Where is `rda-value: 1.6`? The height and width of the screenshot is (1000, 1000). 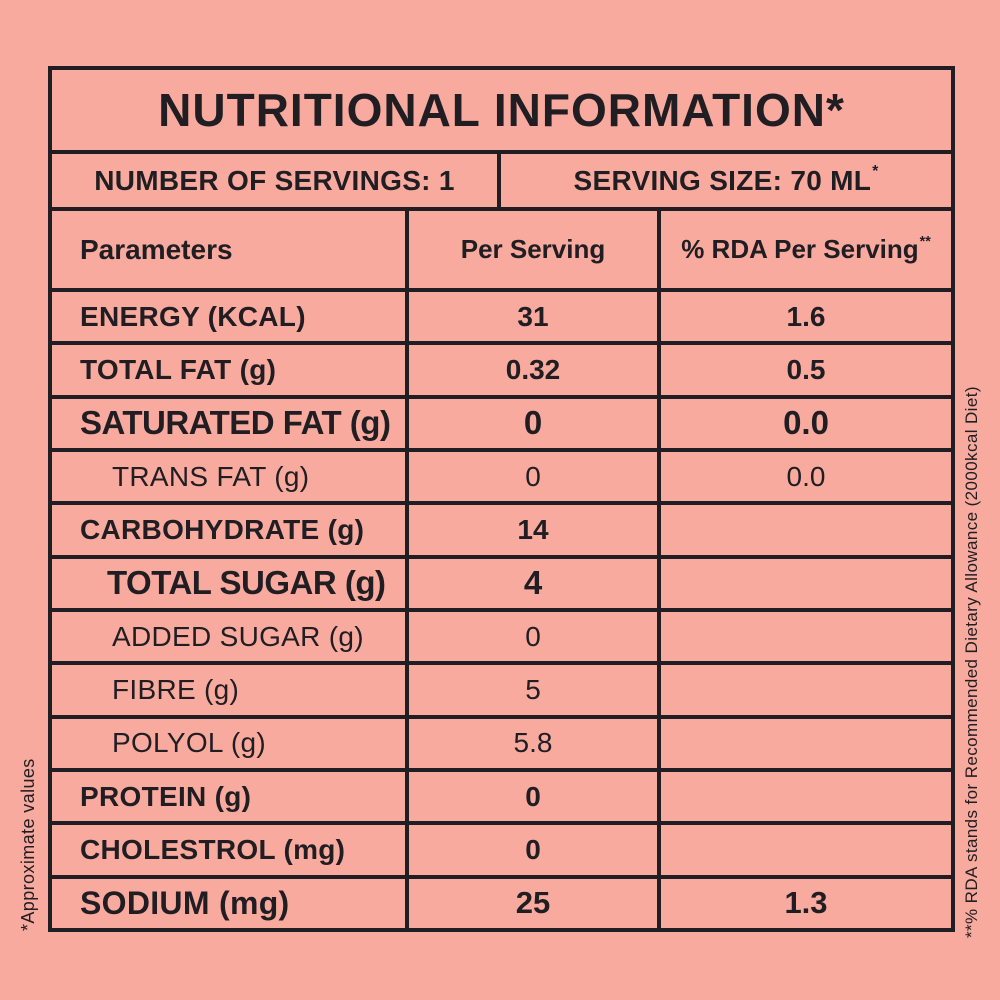
rda-value: 1.6 is located at coordinates (806, 316).